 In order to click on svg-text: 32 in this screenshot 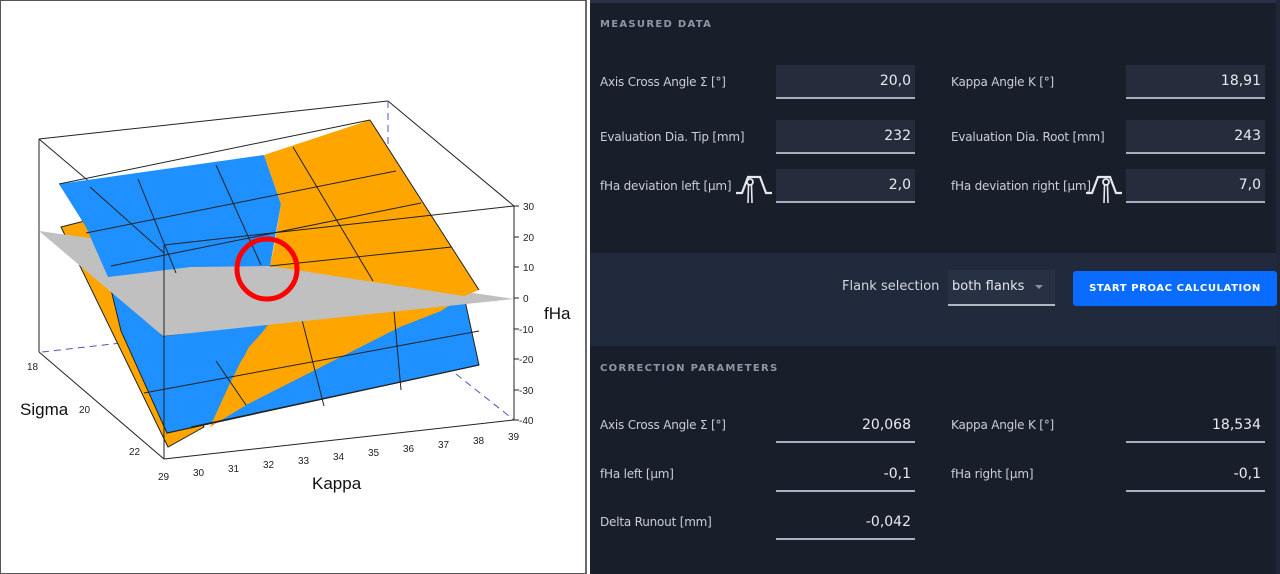, I will do `click(269, 465)`.